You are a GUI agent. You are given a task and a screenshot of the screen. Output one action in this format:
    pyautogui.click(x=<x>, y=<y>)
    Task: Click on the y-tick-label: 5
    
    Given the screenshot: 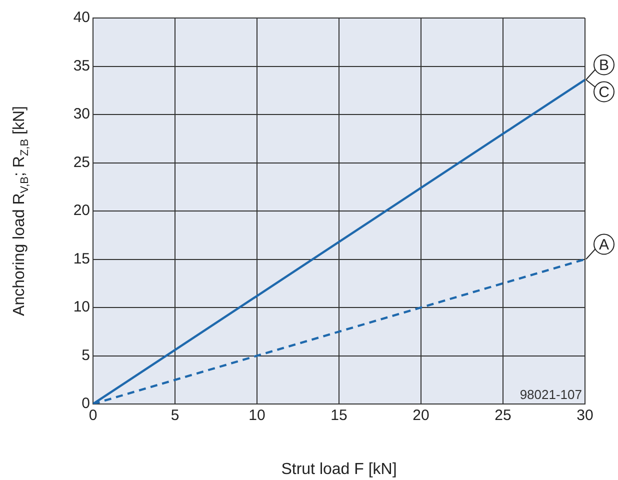 What is the action you would take?
    pyautogui.click(x=86, y=355)
    